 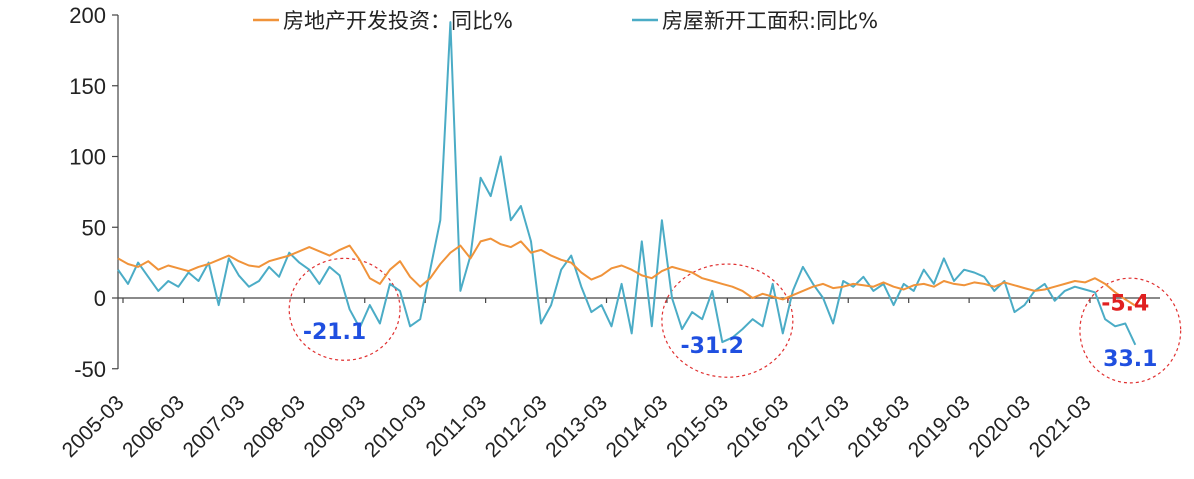 What do you see at coordinates (712, 346) in the screenshot?
I see `data-annotation: -31.2` at bounding box center [712, 346].